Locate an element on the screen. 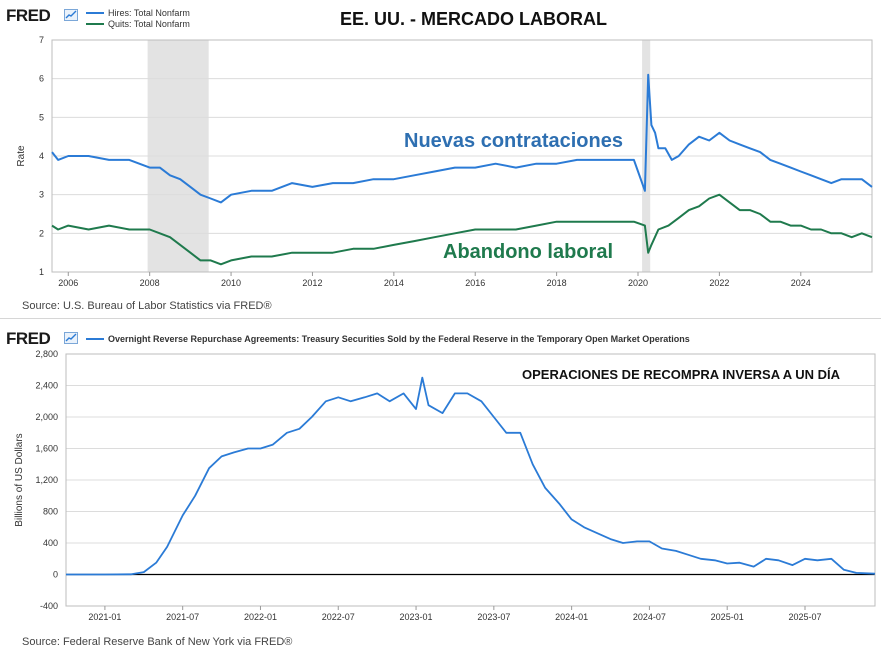 Image resolution: width=881 pixels, height=650 pixels. x-tick-label-6: 2018 is located at coordinates (557, 283).